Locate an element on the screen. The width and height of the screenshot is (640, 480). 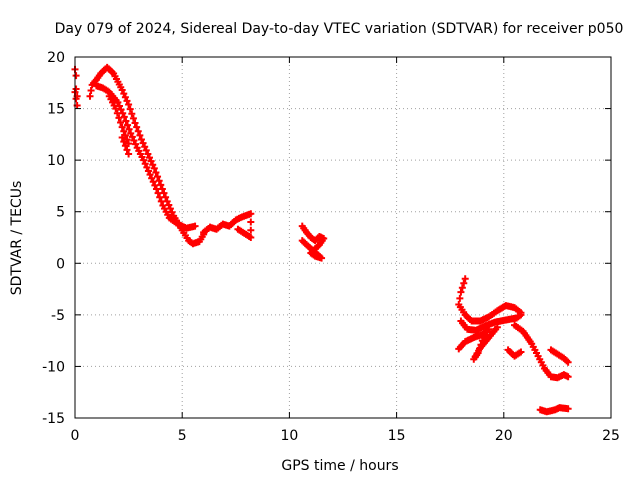
series-arc-3d is located at coordinates (541, 351).